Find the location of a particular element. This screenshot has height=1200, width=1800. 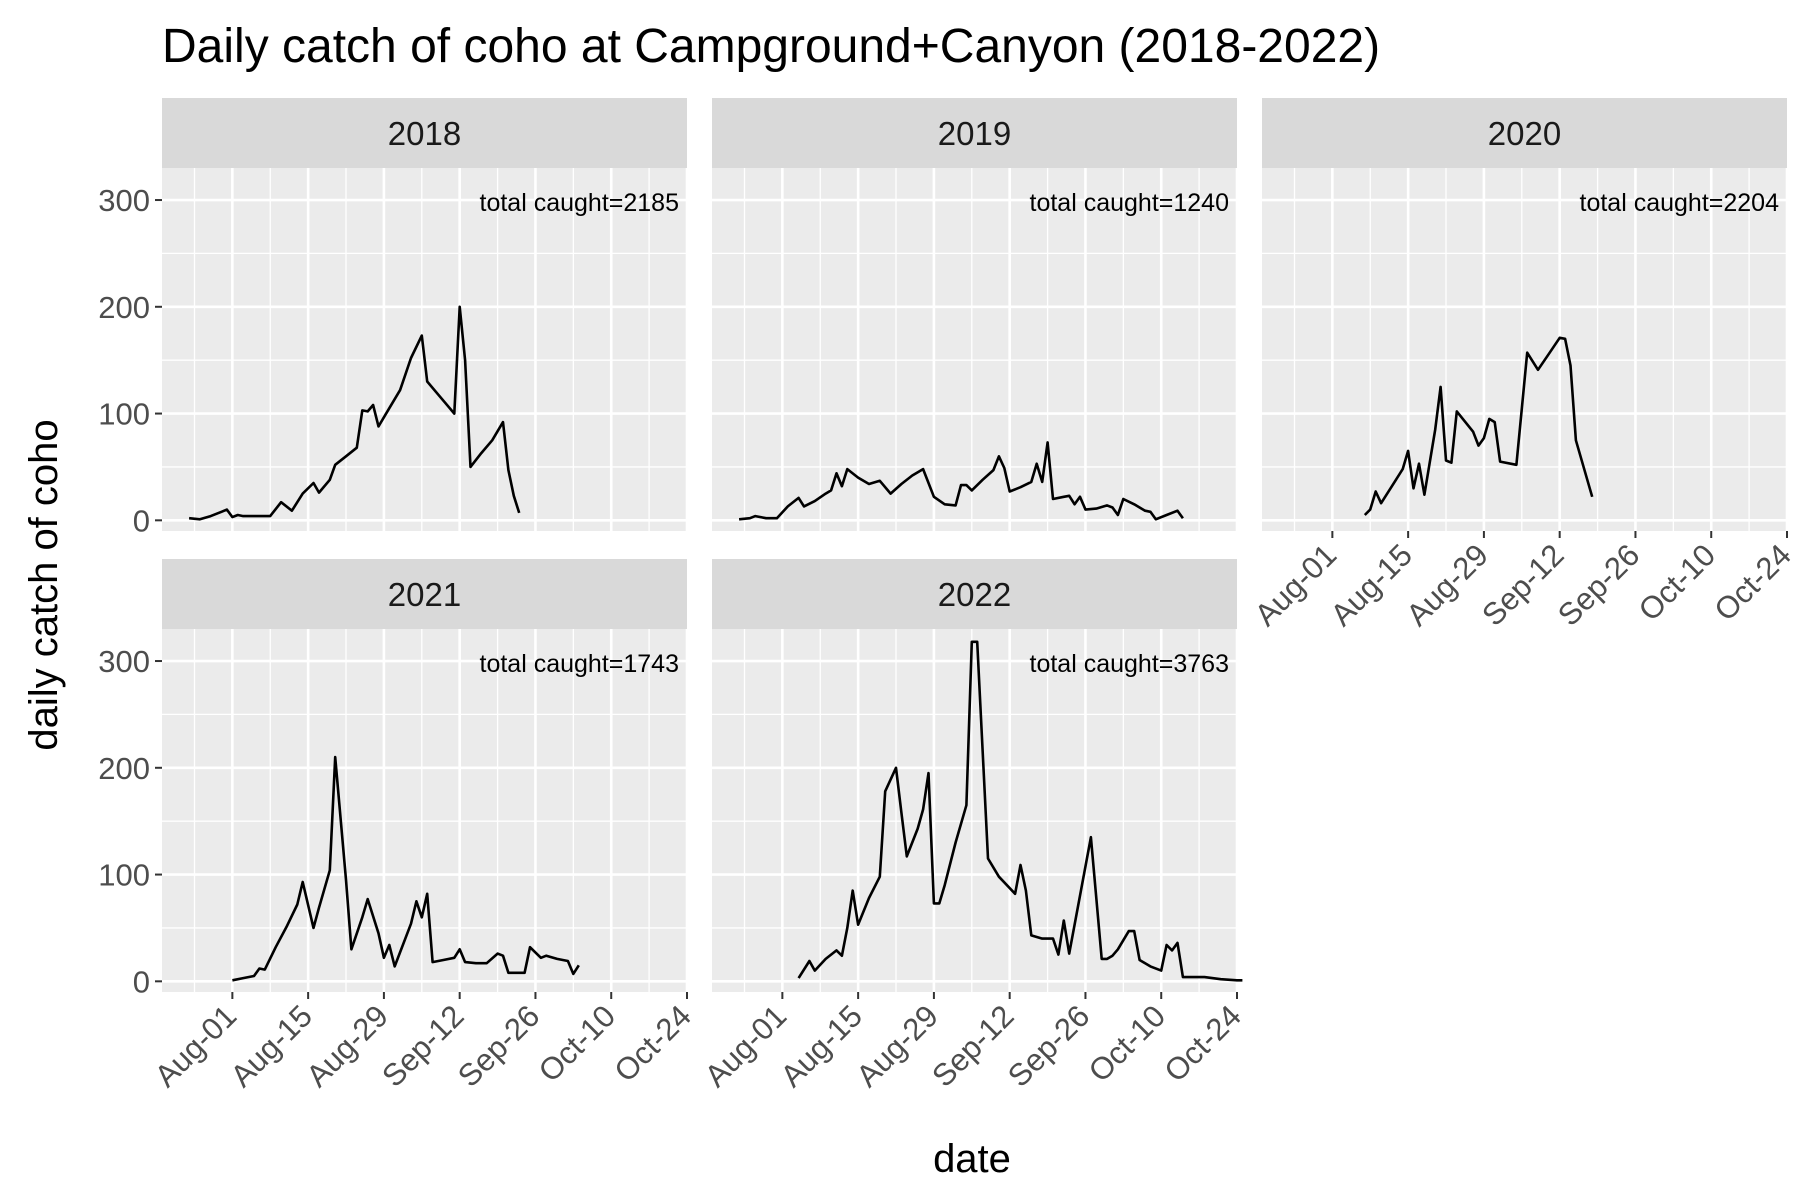

facet-panel-2018: 2018 0 100 200 300 total caught=2185 is located at coordinates (393, 318).